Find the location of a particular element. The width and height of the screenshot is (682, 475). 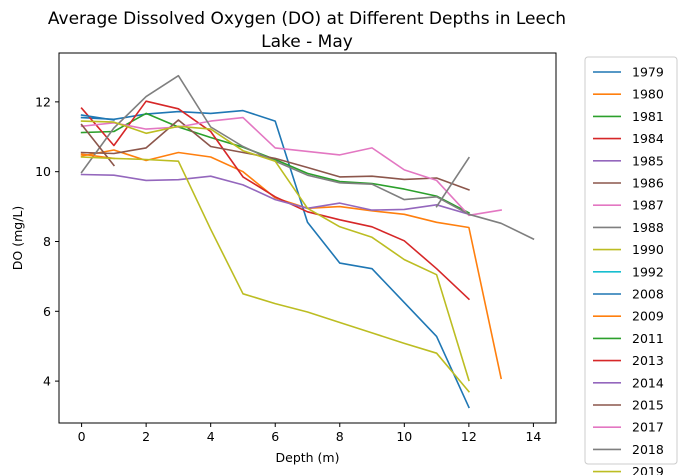

legend-label-1986: 1986 is located at coordinates (648, 183).